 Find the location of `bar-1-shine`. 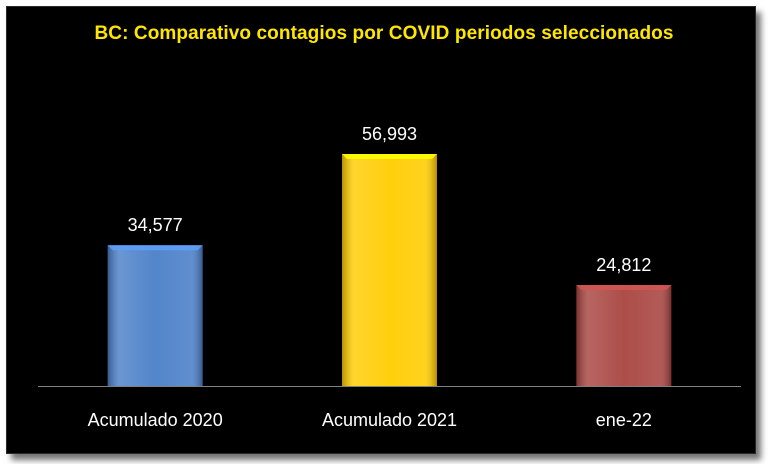

bar-1-shine is located at coordinates (155, 315).